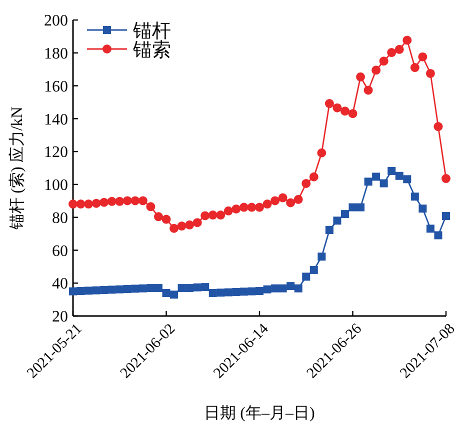 The width and height of the screenshot is (462, 428). I want to click on y-tick-label: 20, so click(60, 317).